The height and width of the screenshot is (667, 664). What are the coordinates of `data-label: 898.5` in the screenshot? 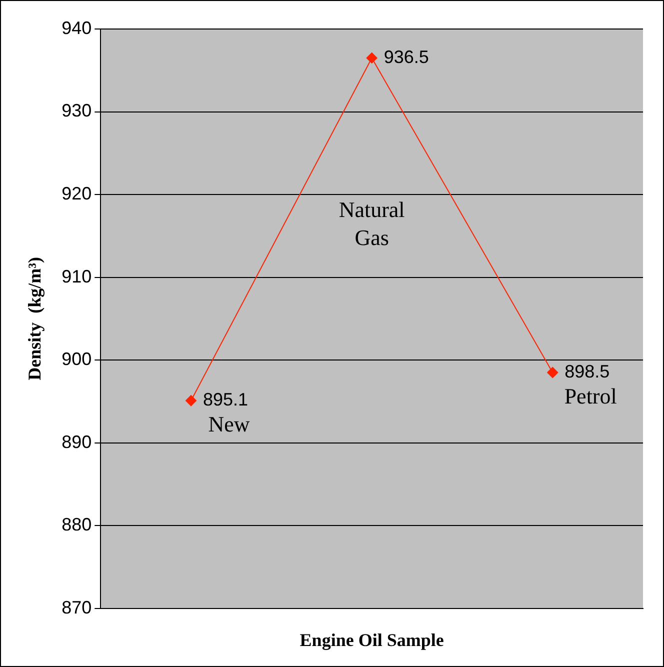 It's located at (587, 371).